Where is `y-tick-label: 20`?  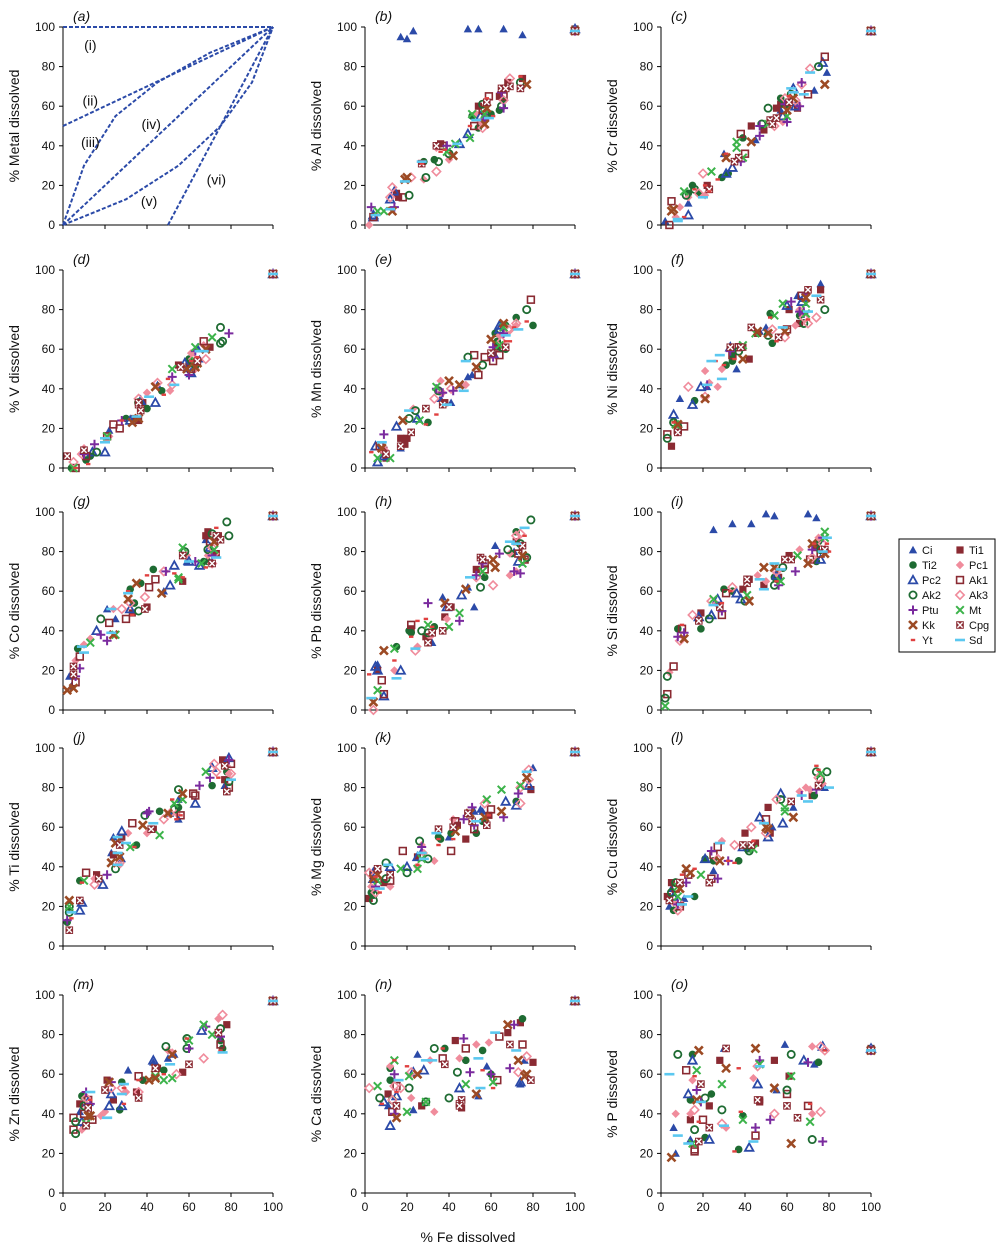 y-tick-label: 20 is located at coordinates (351, 670).